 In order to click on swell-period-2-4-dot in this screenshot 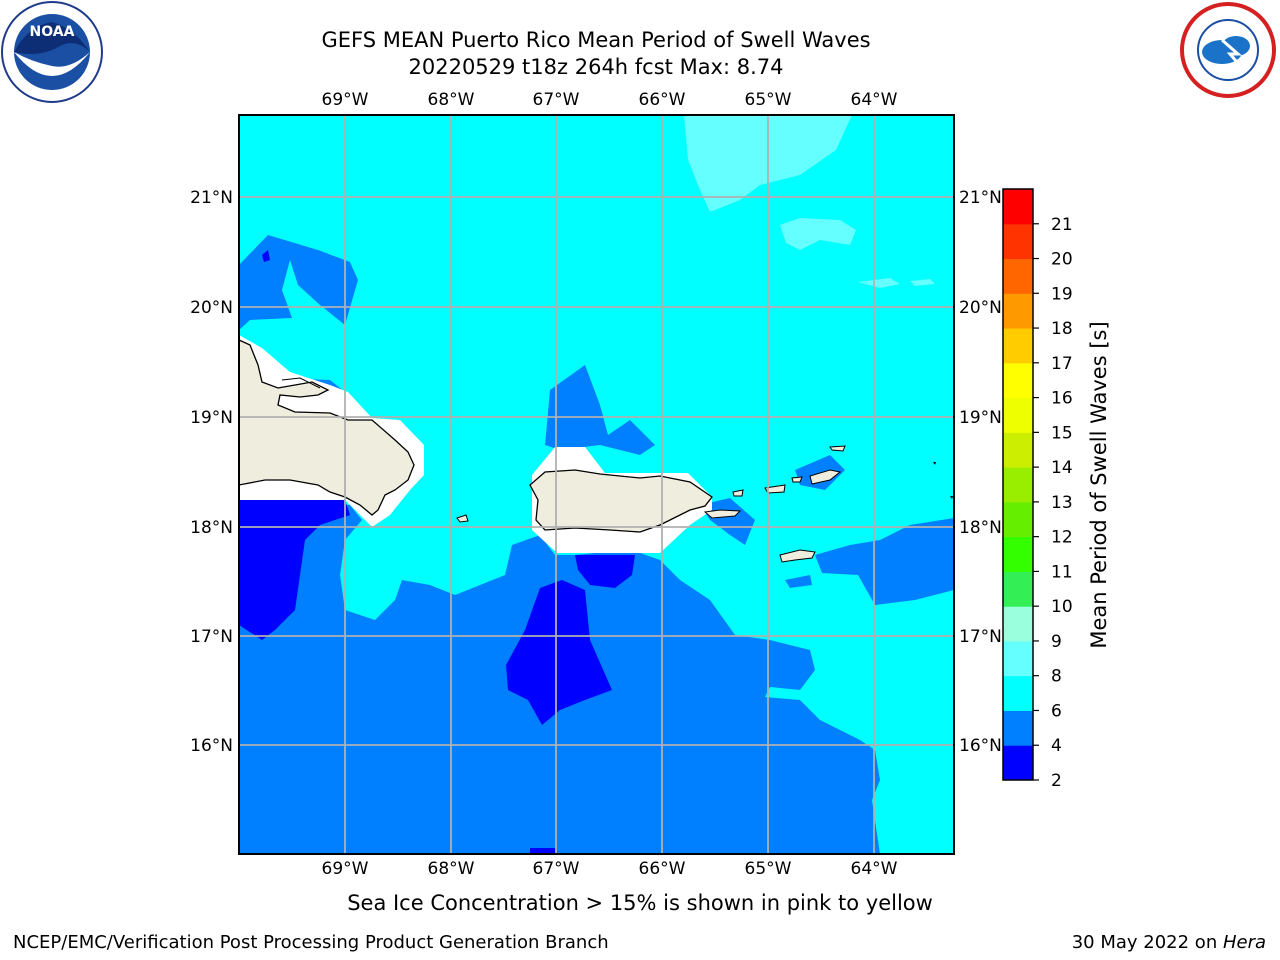, I will do `click(266, 256)`.